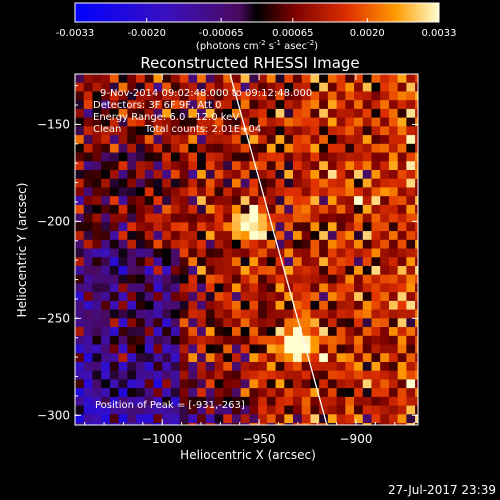 Image resolution: width=500 pixels, height=500 pixels. What do you see at coordinates (257, 45) in the screenshot?
I see `colorbar-unit-label: (photons cm-2 s-1 asec-2)` at bounding box center [257, 45].